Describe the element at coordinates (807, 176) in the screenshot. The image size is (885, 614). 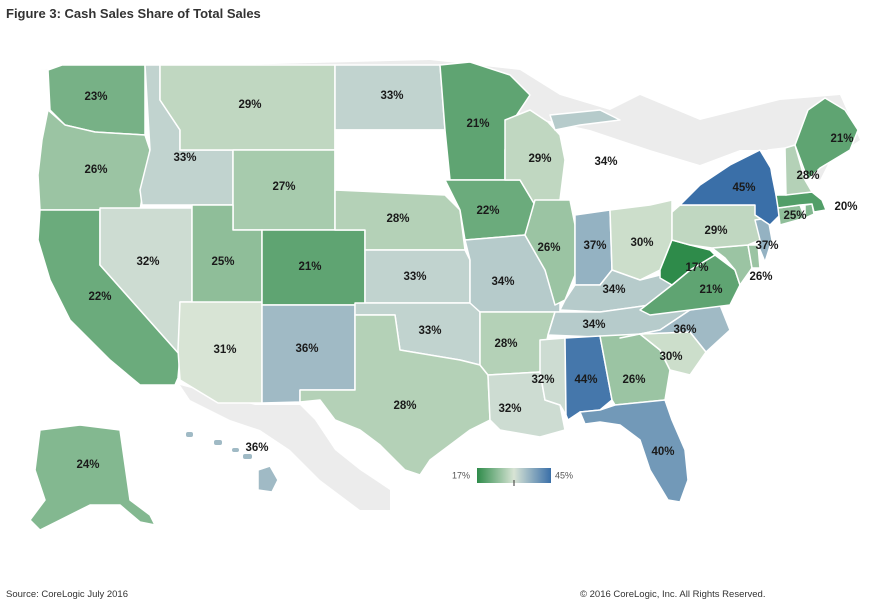
I see `state-label-nh: 28%` at that location.